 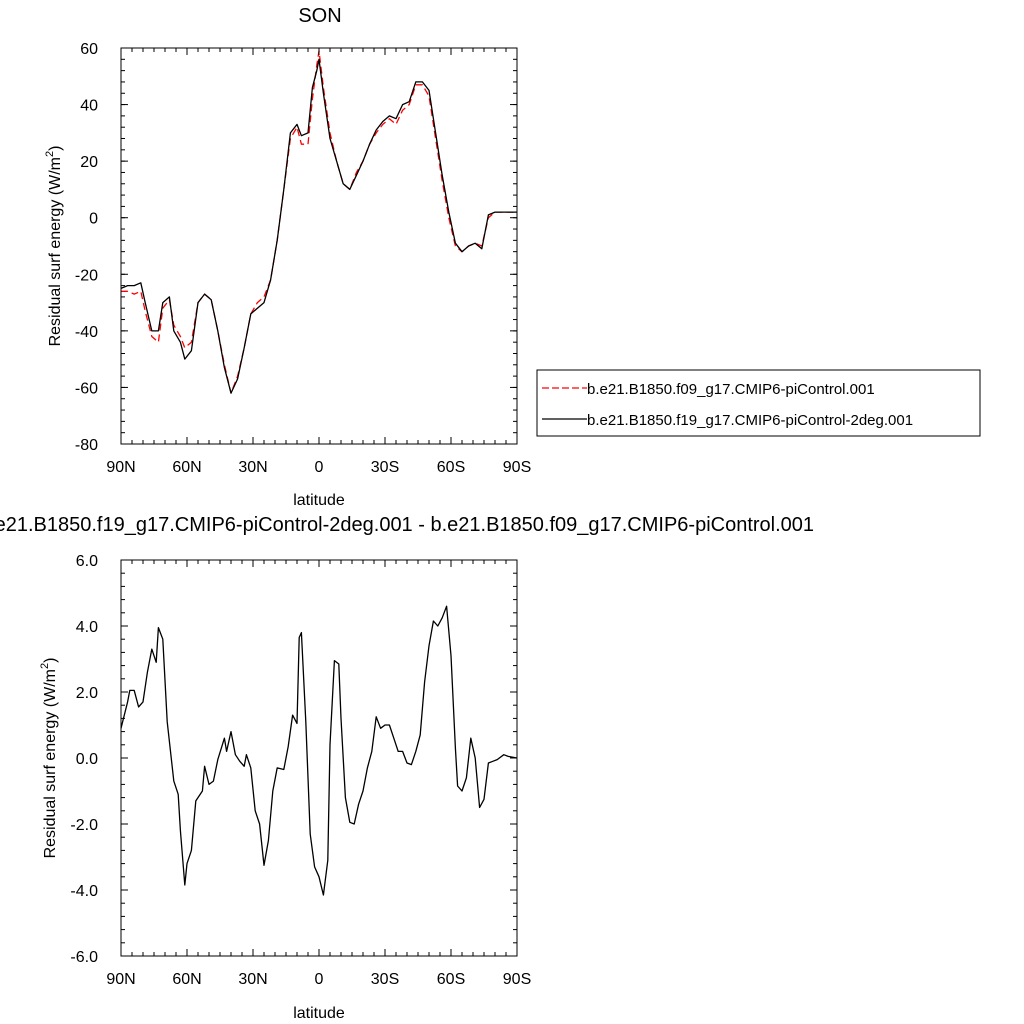 What do you see at coordinates (89, 162) in the screenshot?
I see `top-y-tick-label: 20` at bounding box center [89, 162].